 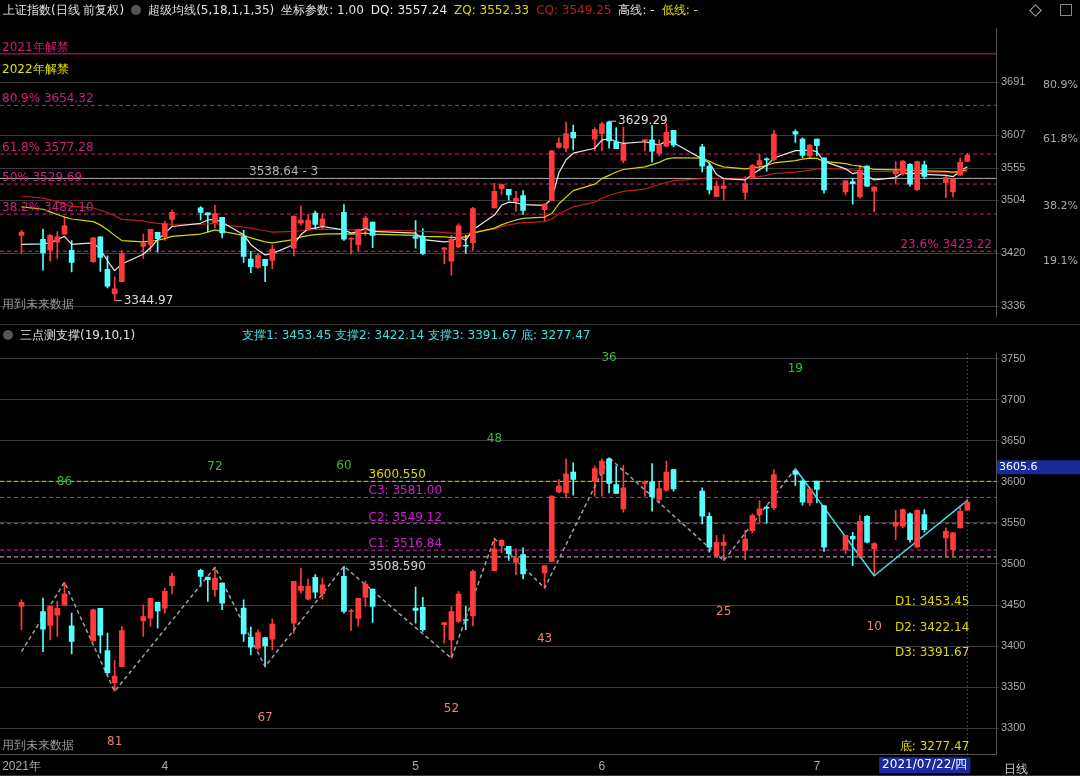 I want to click on annotation: 10, so click(x=874, y=625).